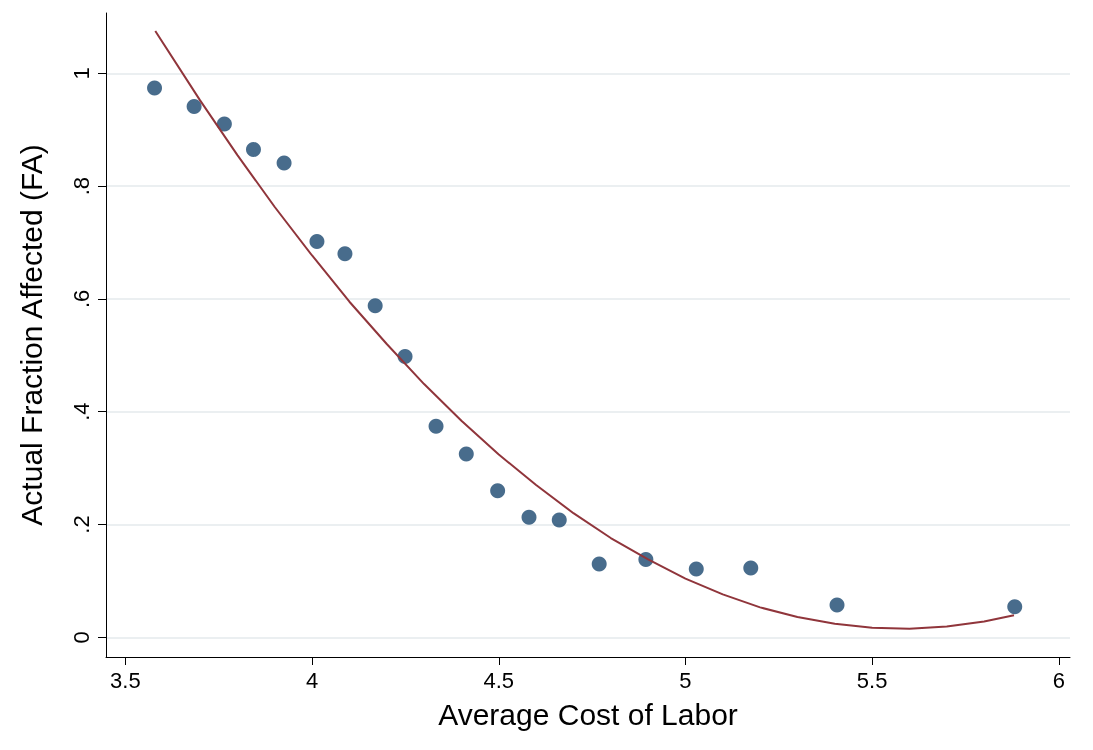 The image size is (1093, 750). Describe the element at coordinates (81, 299) in the screenshot. I see `y-tick-label: .6` at that location.